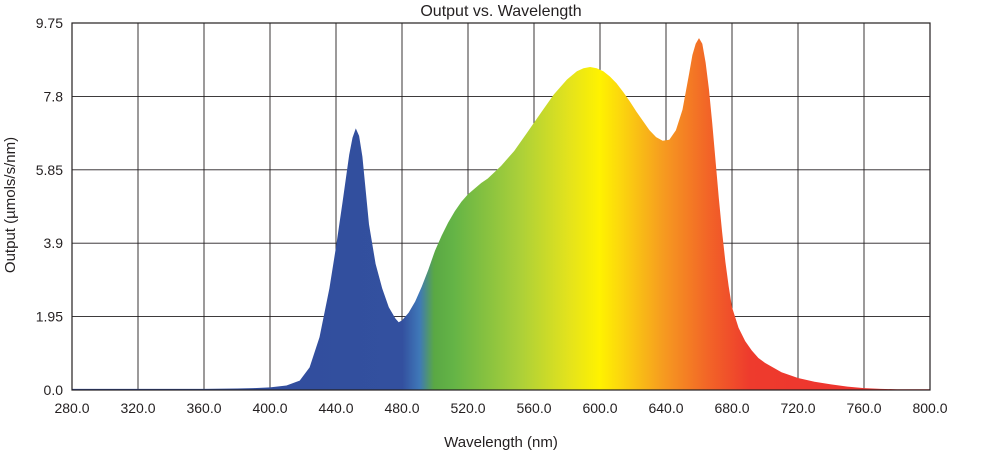  What do you see at coordinates (929, 408) in the screenshot?
I see `x-tick-label: 800.0` at bounding box center [929, 408].